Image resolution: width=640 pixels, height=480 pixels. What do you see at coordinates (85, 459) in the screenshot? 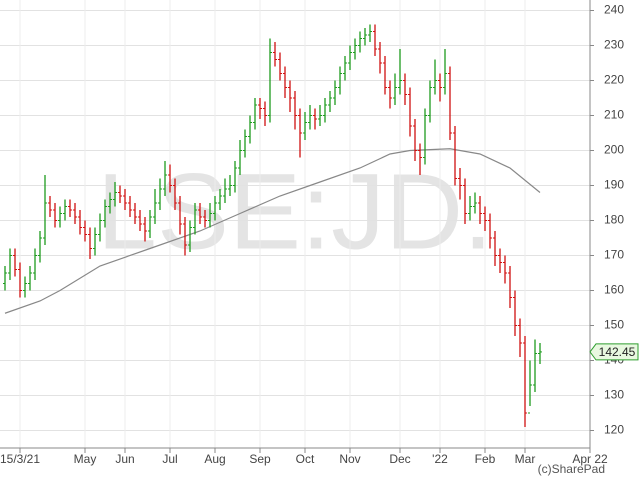
I see `x-tick-label: May` at bounding box center [85, 459].